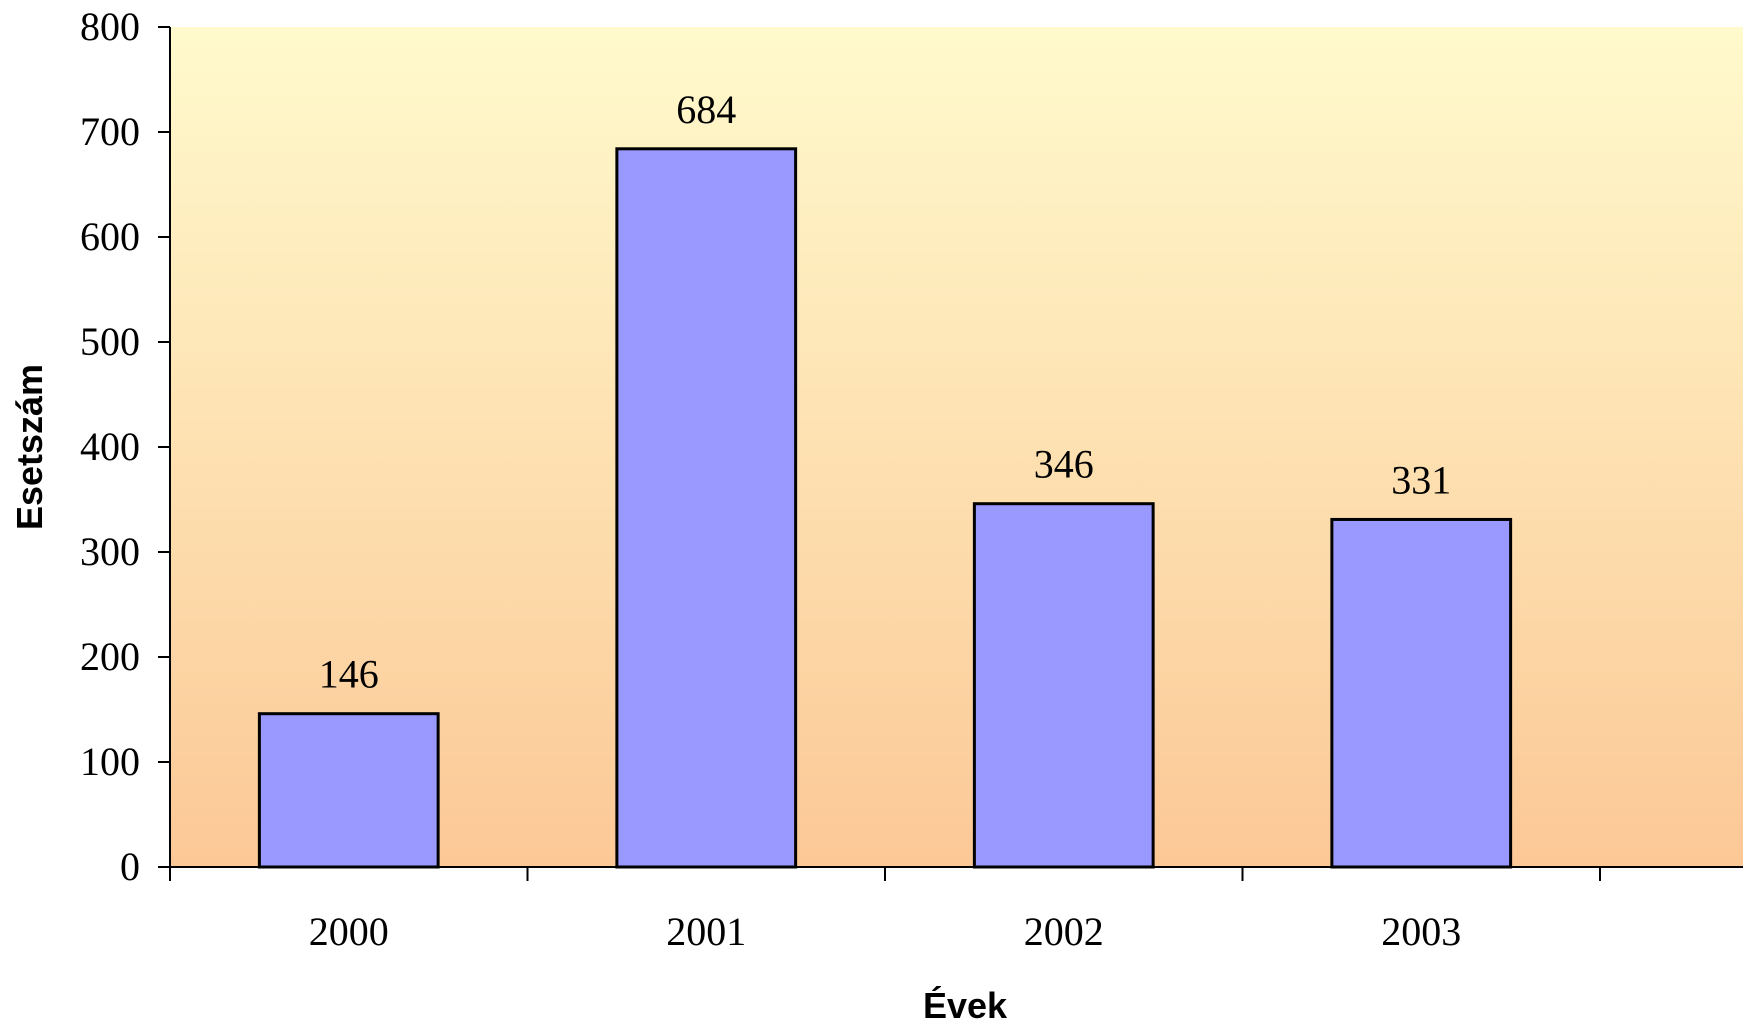 The image size is (1743, 1026). Describe the element at coordinates (1064, 464) in the screenshot. I see `data-label-2002: 346` at that location.